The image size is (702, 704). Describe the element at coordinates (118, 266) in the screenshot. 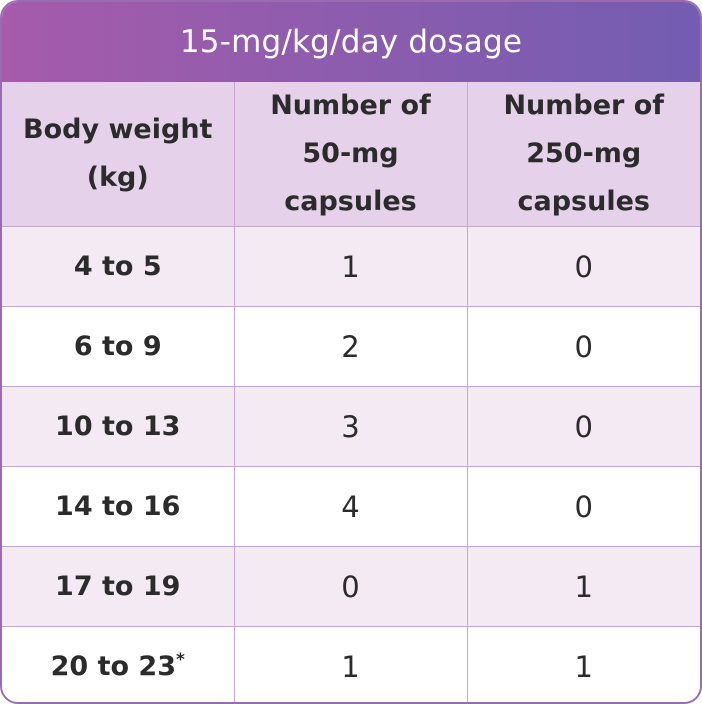

I see `weight-cell: 4 to 5` at that location.